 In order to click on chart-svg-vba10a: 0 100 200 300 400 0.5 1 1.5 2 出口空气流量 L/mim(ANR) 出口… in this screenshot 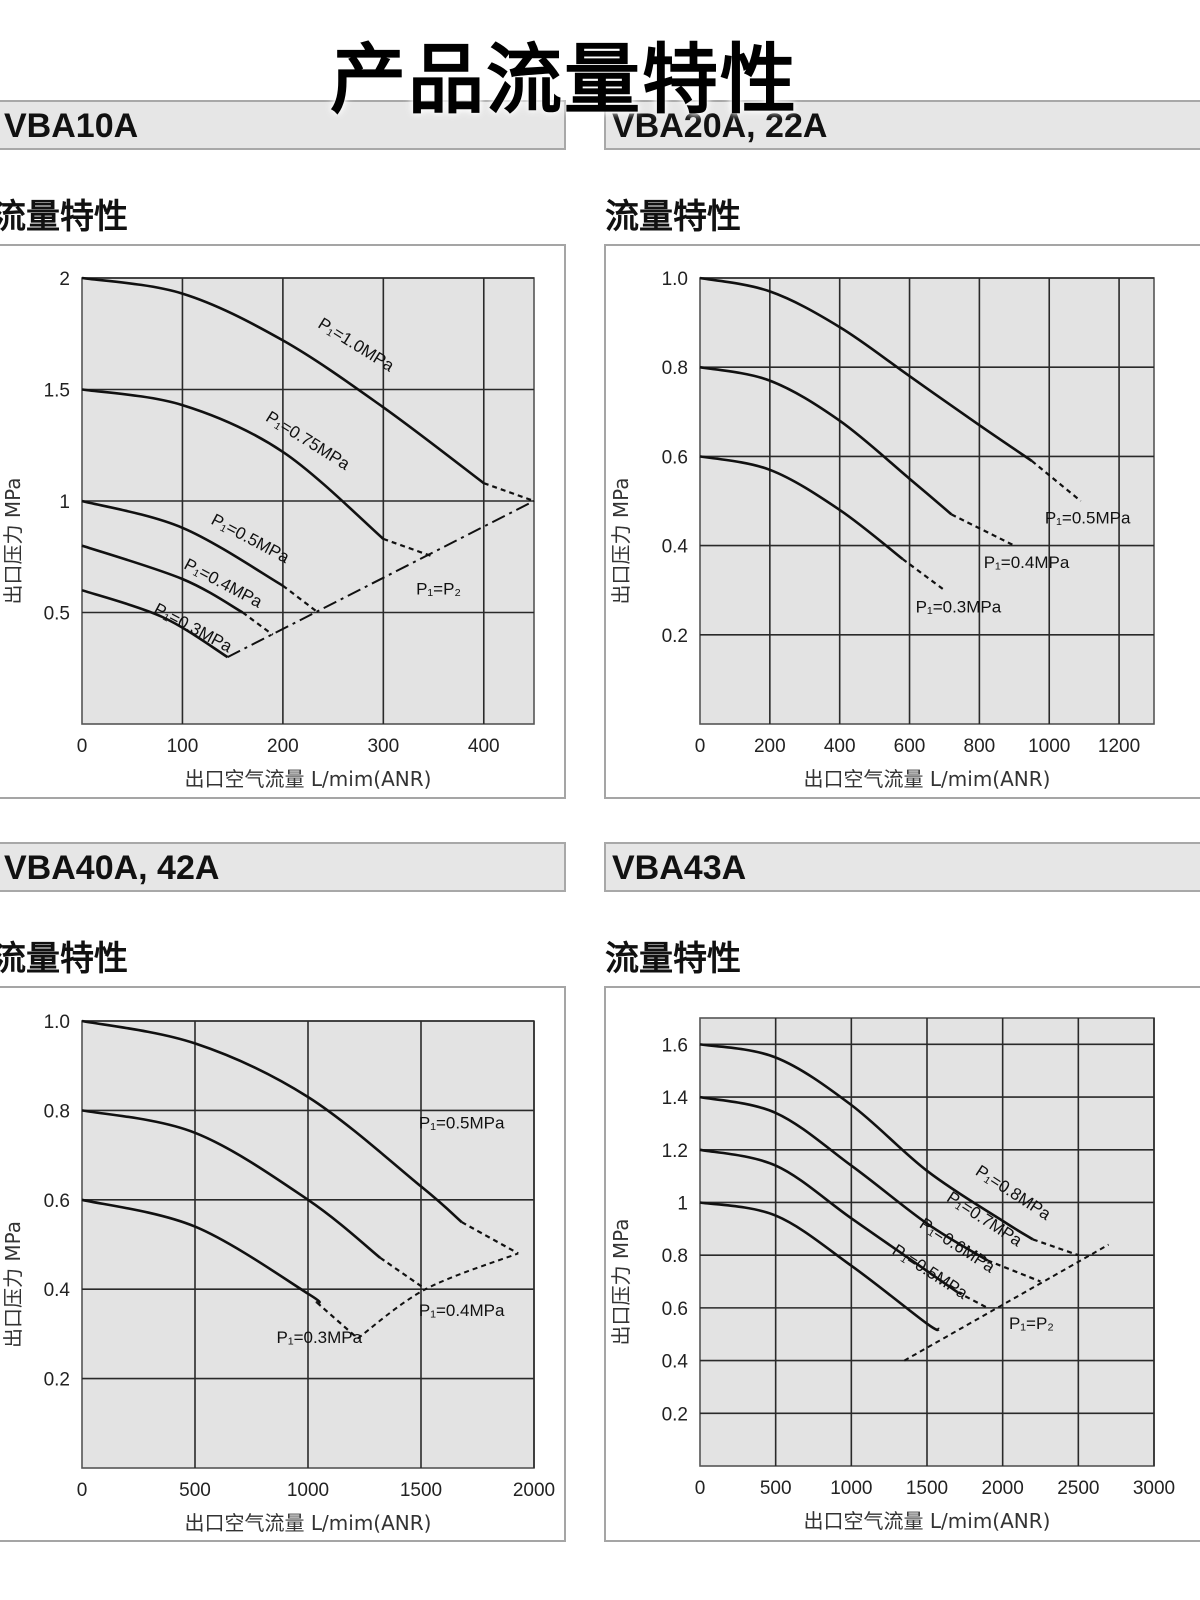, I will do `click(268, 530)`.